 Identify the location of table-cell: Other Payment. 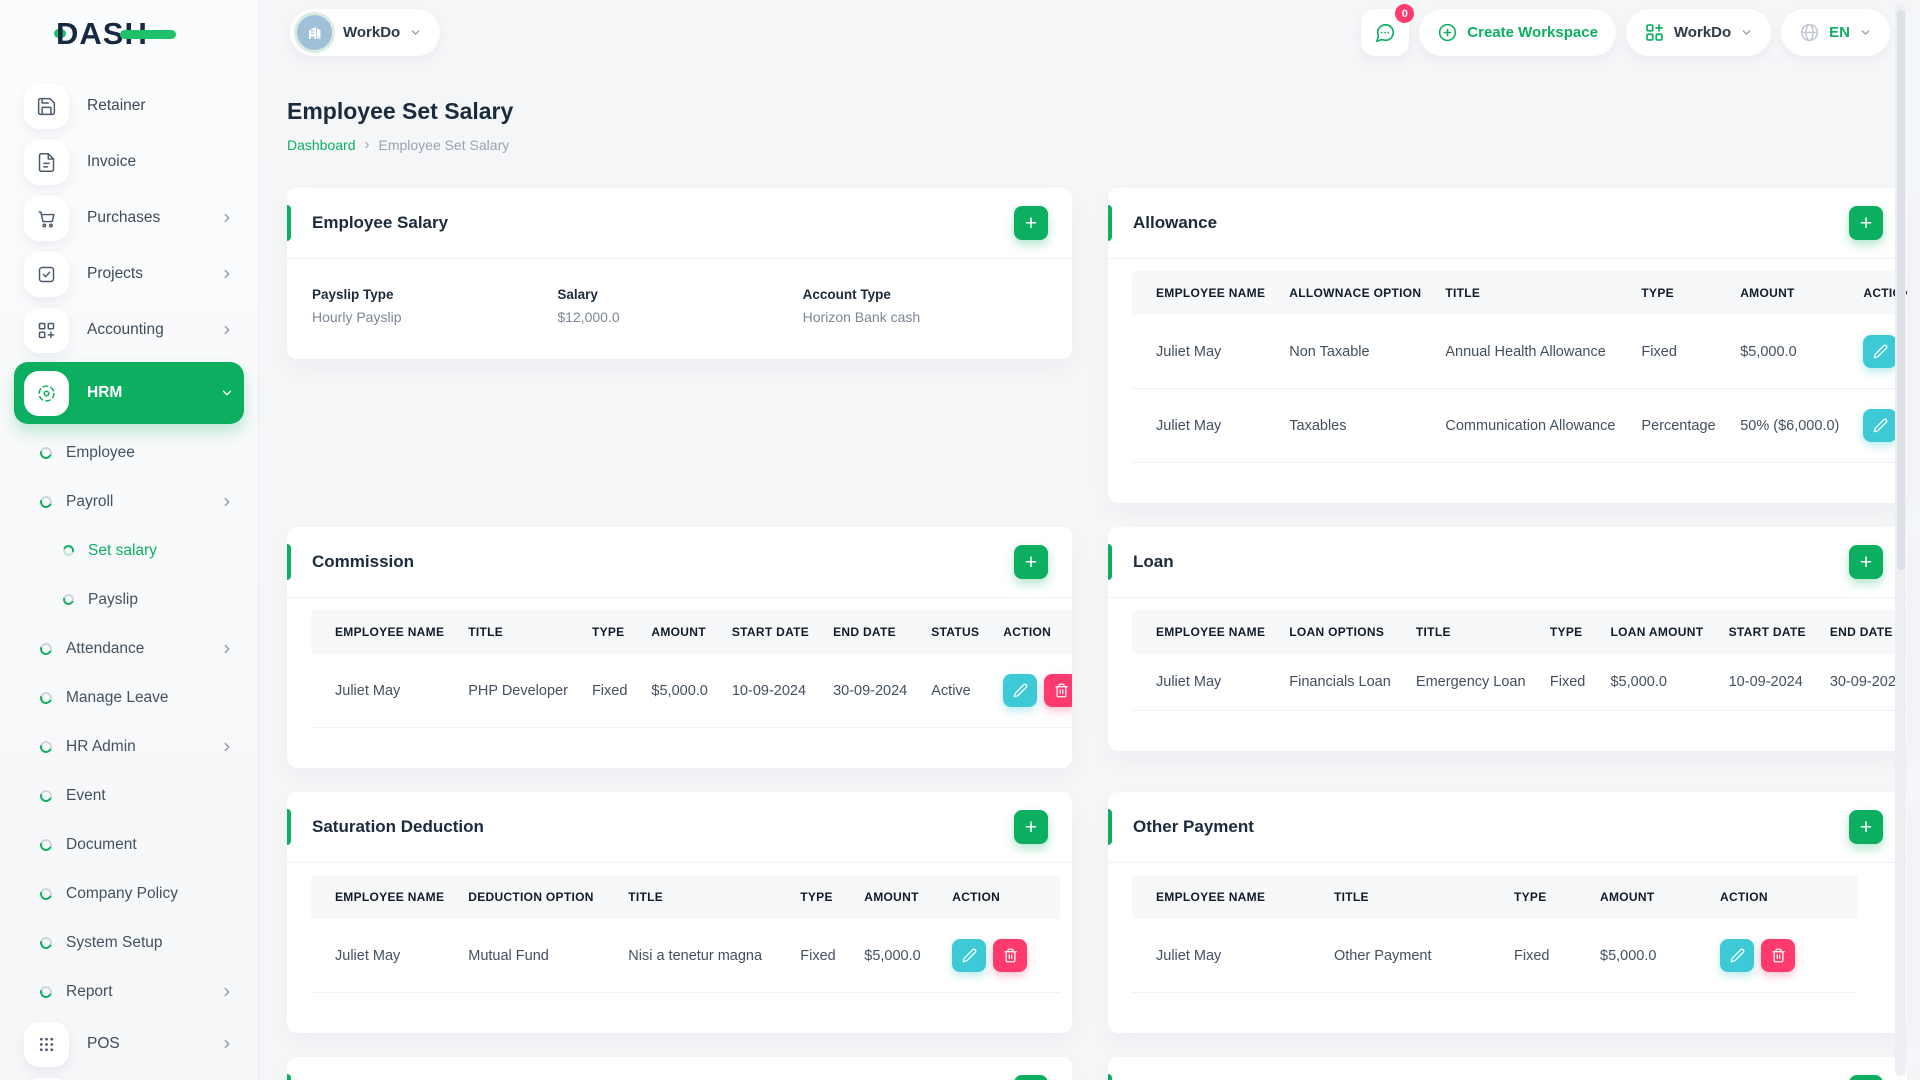
(1412, 956).